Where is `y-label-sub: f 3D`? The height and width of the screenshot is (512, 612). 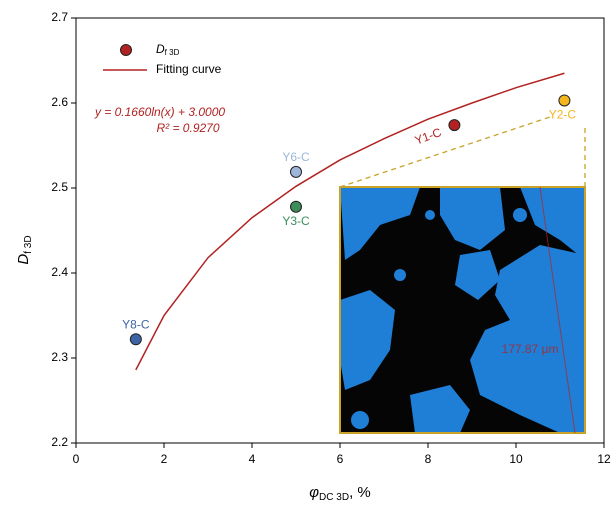 y-label-sub: f 3D is located at coordinates (28, 244).